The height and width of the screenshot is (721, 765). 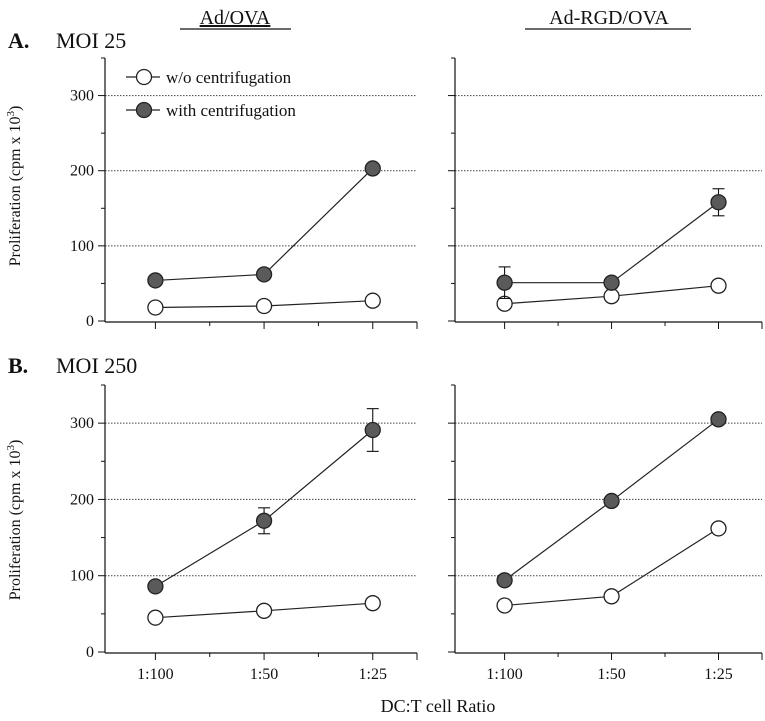 I want to click on y-axis-label-bottom: Proliferation (cpm x 103), so click(x=14, y=520).